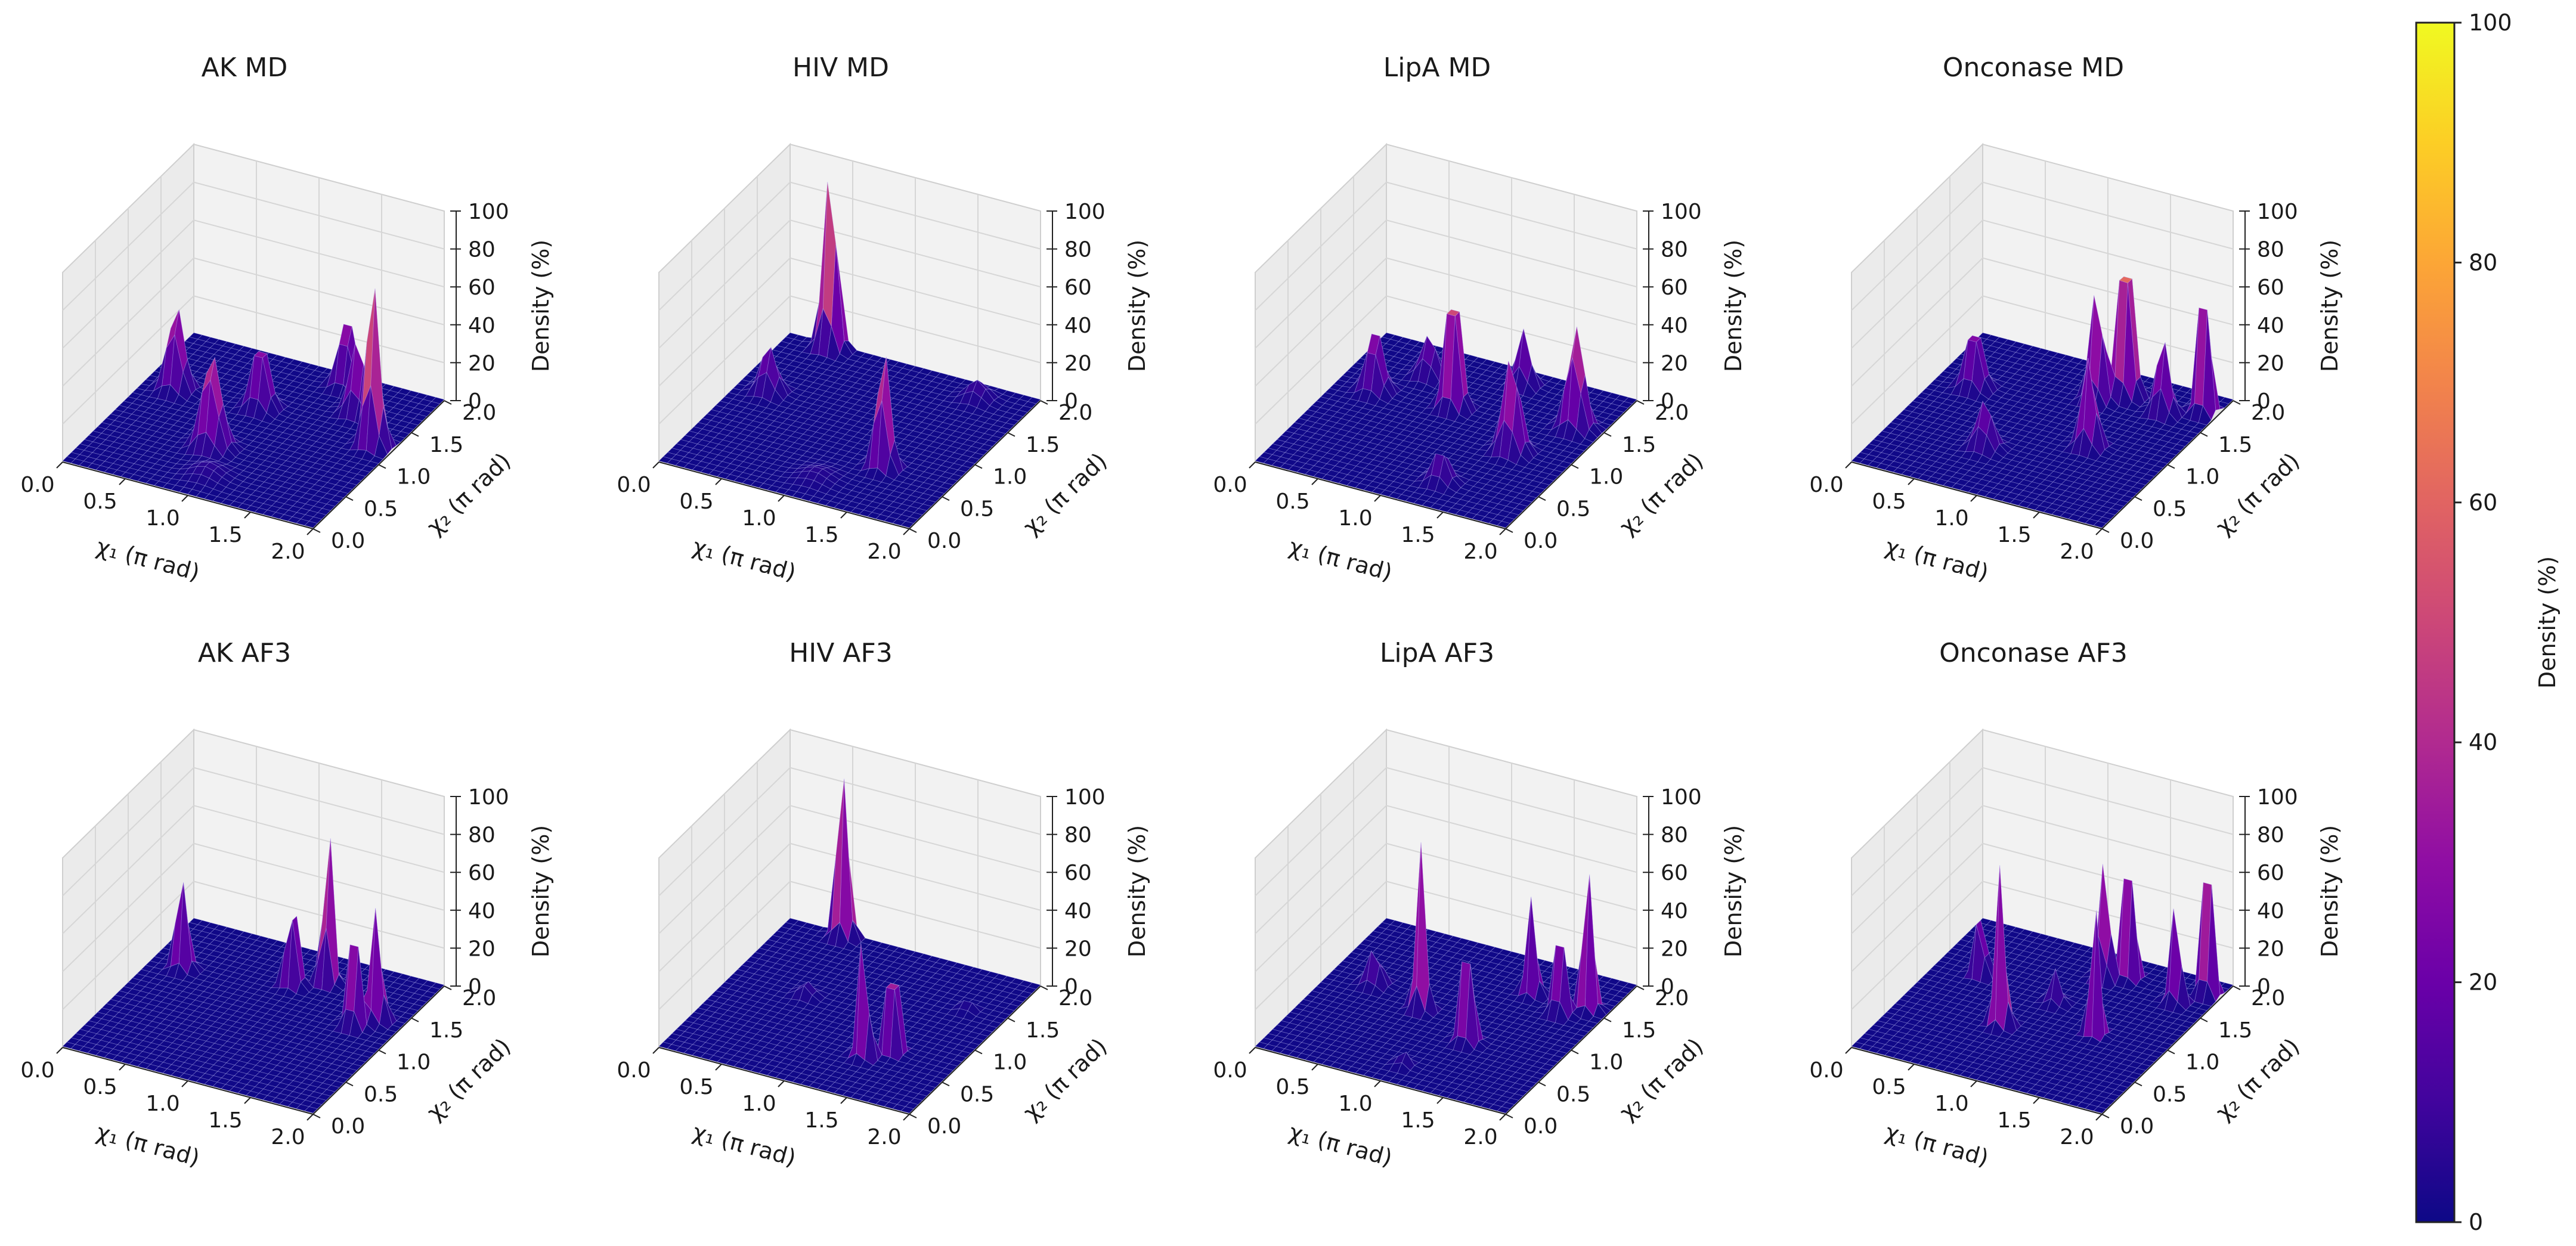 The width and height of the screenshot is (2576, 1246). I want to click on panel-title: AK MD, so click(245, 68).